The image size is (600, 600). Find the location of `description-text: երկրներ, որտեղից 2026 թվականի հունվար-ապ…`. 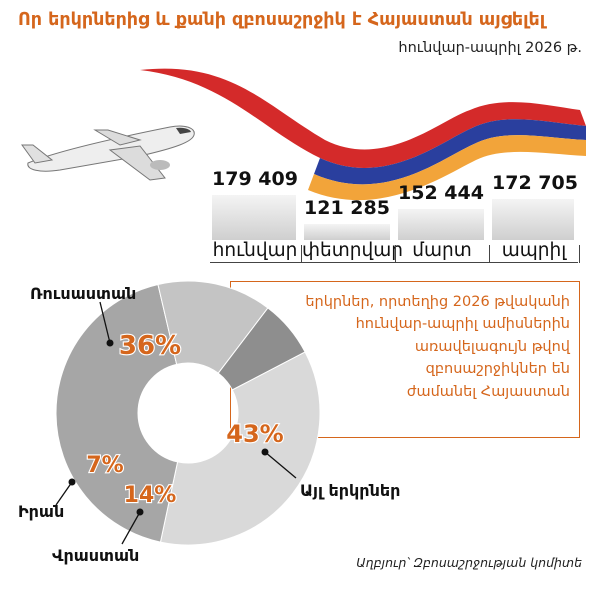

description-text: երկրներ, որտեղից 2026 թվականի հունվար-ապ… is located at coordinates (410, 347).